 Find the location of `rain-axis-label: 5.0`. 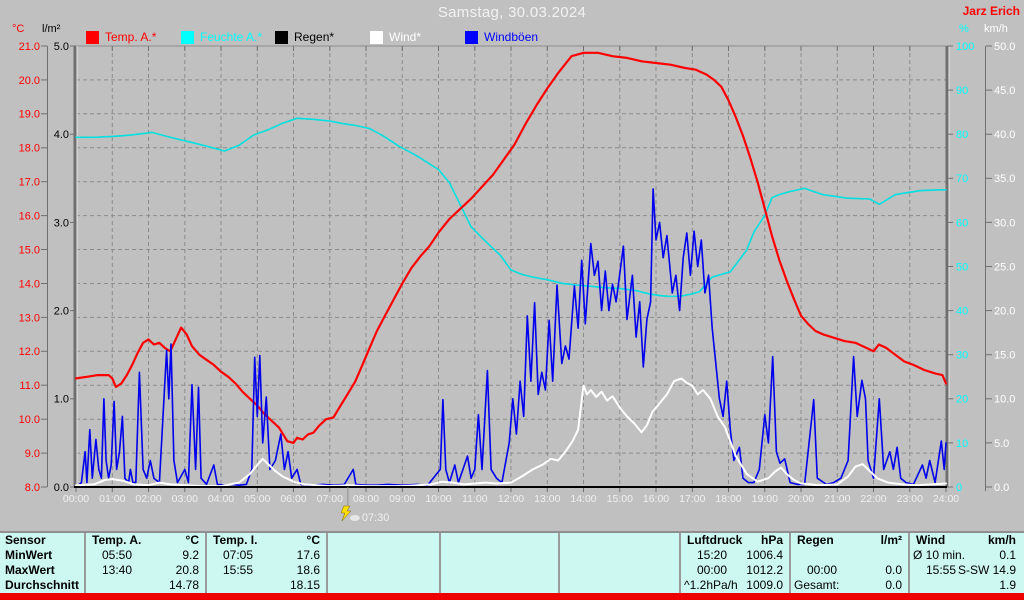

rain-axis-label: 5.0 is located at coordinates (61, 47).